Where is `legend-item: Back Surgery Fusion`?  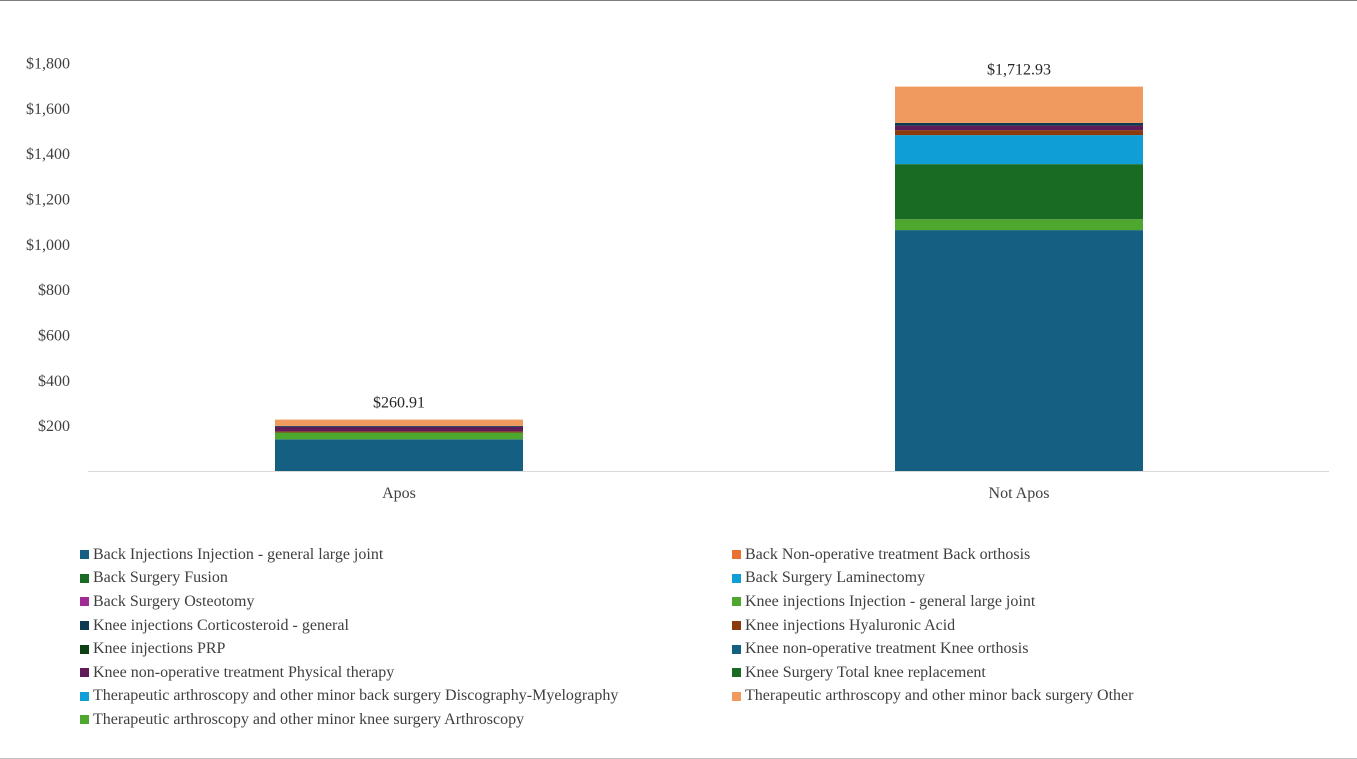 legend-item: Back Surgery Fusion is located at coordinates (406, 579).